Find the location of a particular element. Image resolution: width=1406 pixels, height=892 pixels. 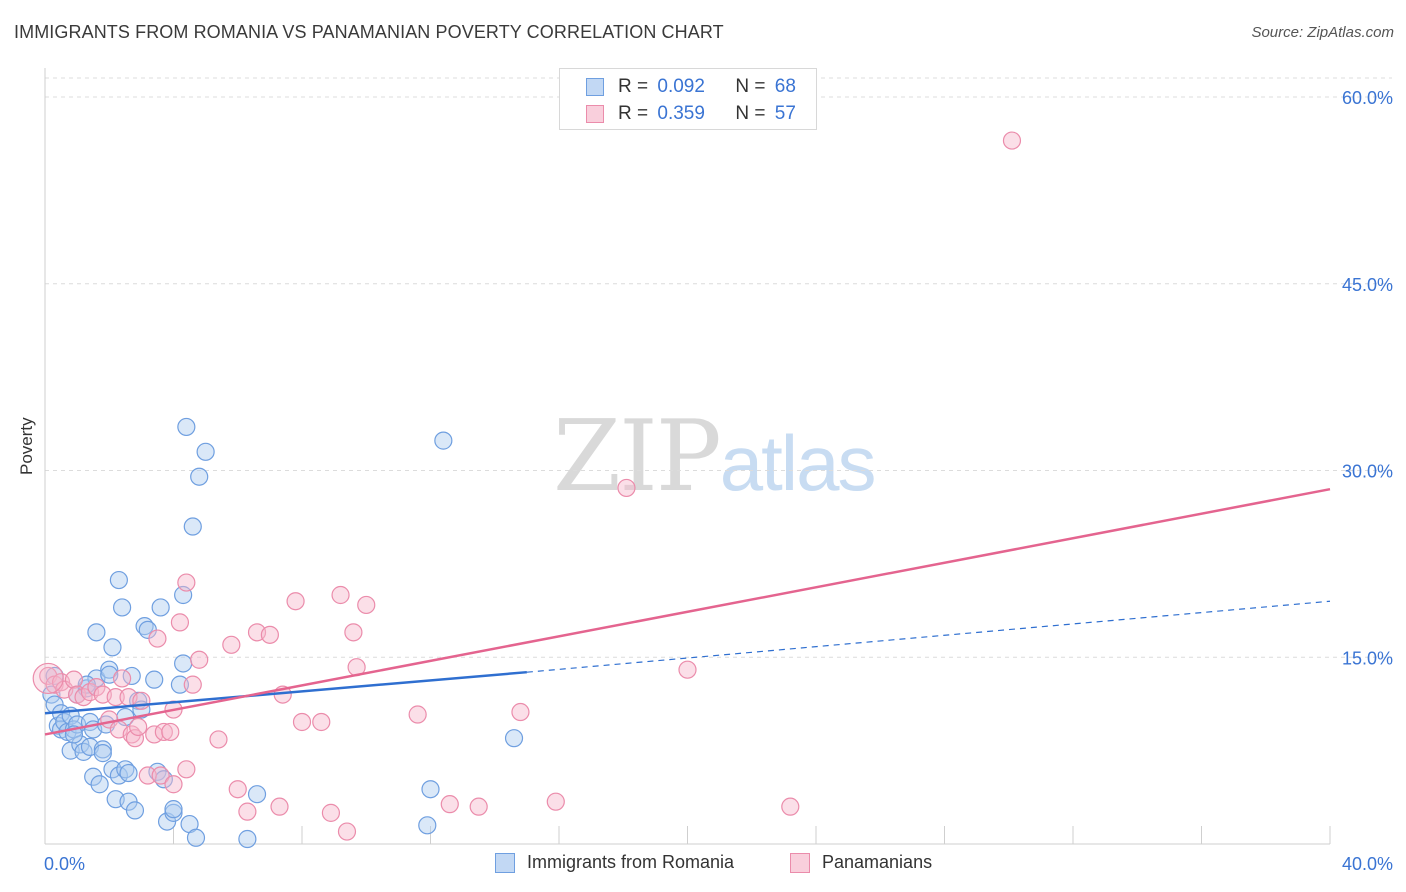

legend-row-romania: R = 0.092 N = 68 is located at coordinates (691, 87).